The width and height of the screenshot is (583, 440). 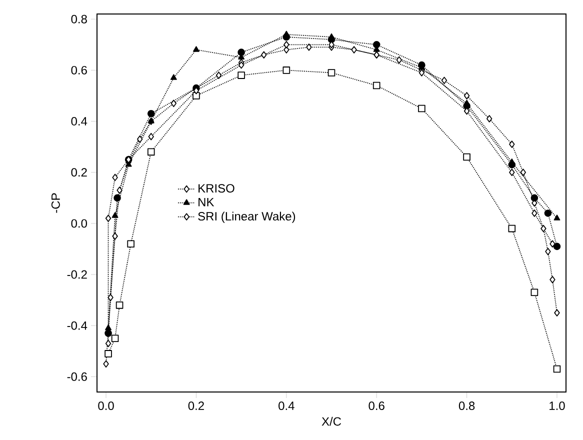 I want to click on x-axis-title: X/C, so click(x=332, y=421).